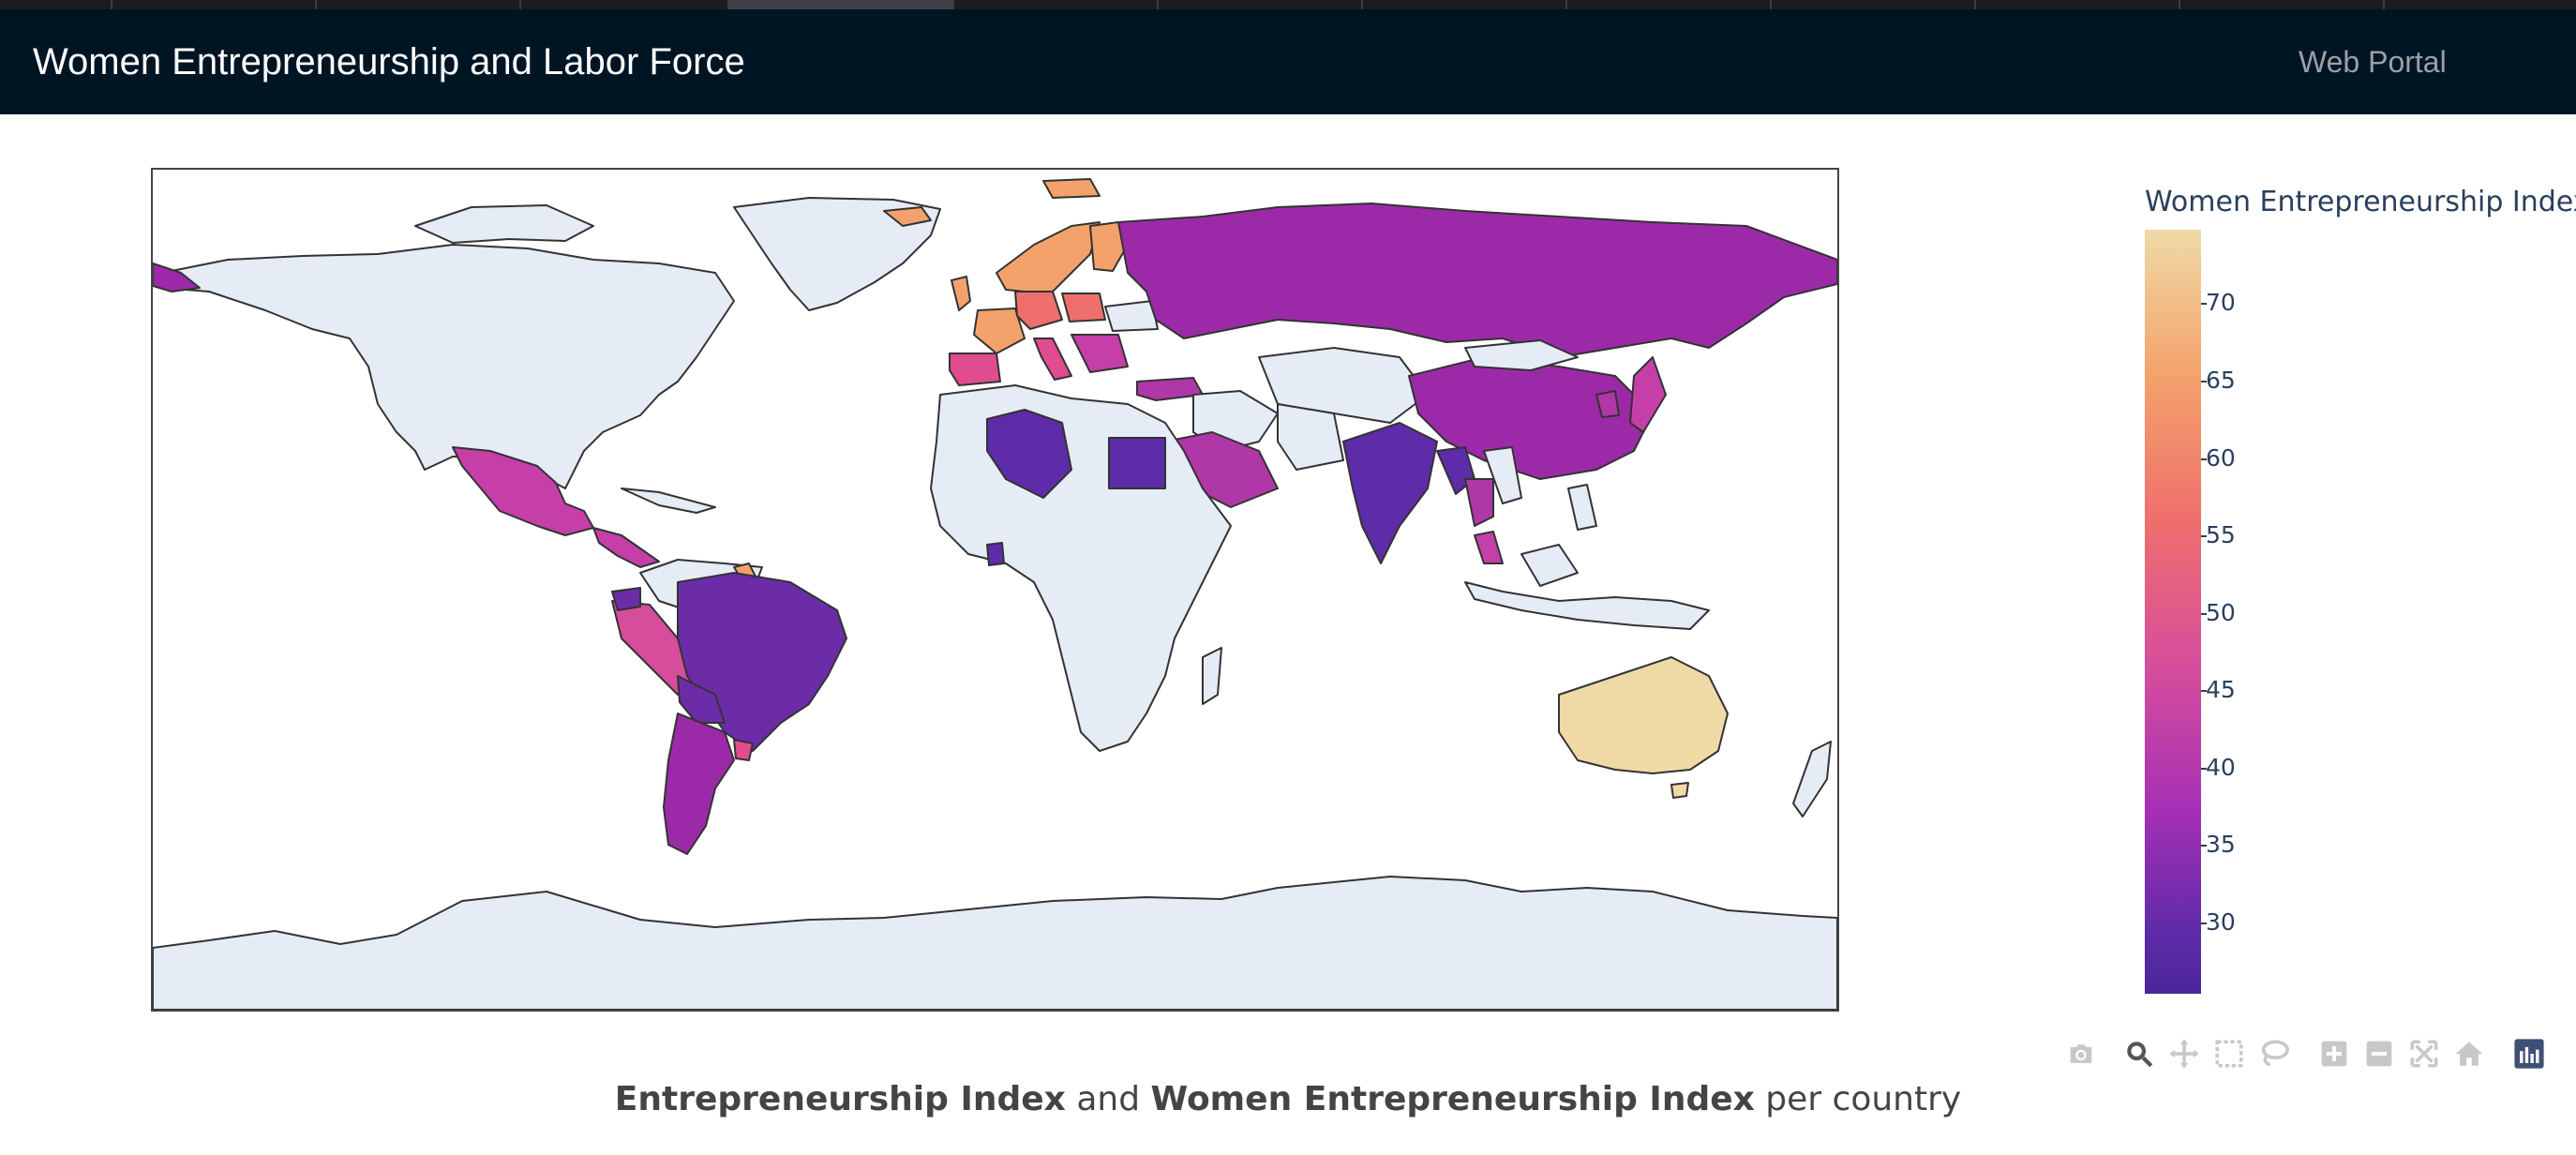  What do you see at coordinates (1108, 1099) in the screenshot?
I see `caption-and: and` at bounding box center [1108, 1099].